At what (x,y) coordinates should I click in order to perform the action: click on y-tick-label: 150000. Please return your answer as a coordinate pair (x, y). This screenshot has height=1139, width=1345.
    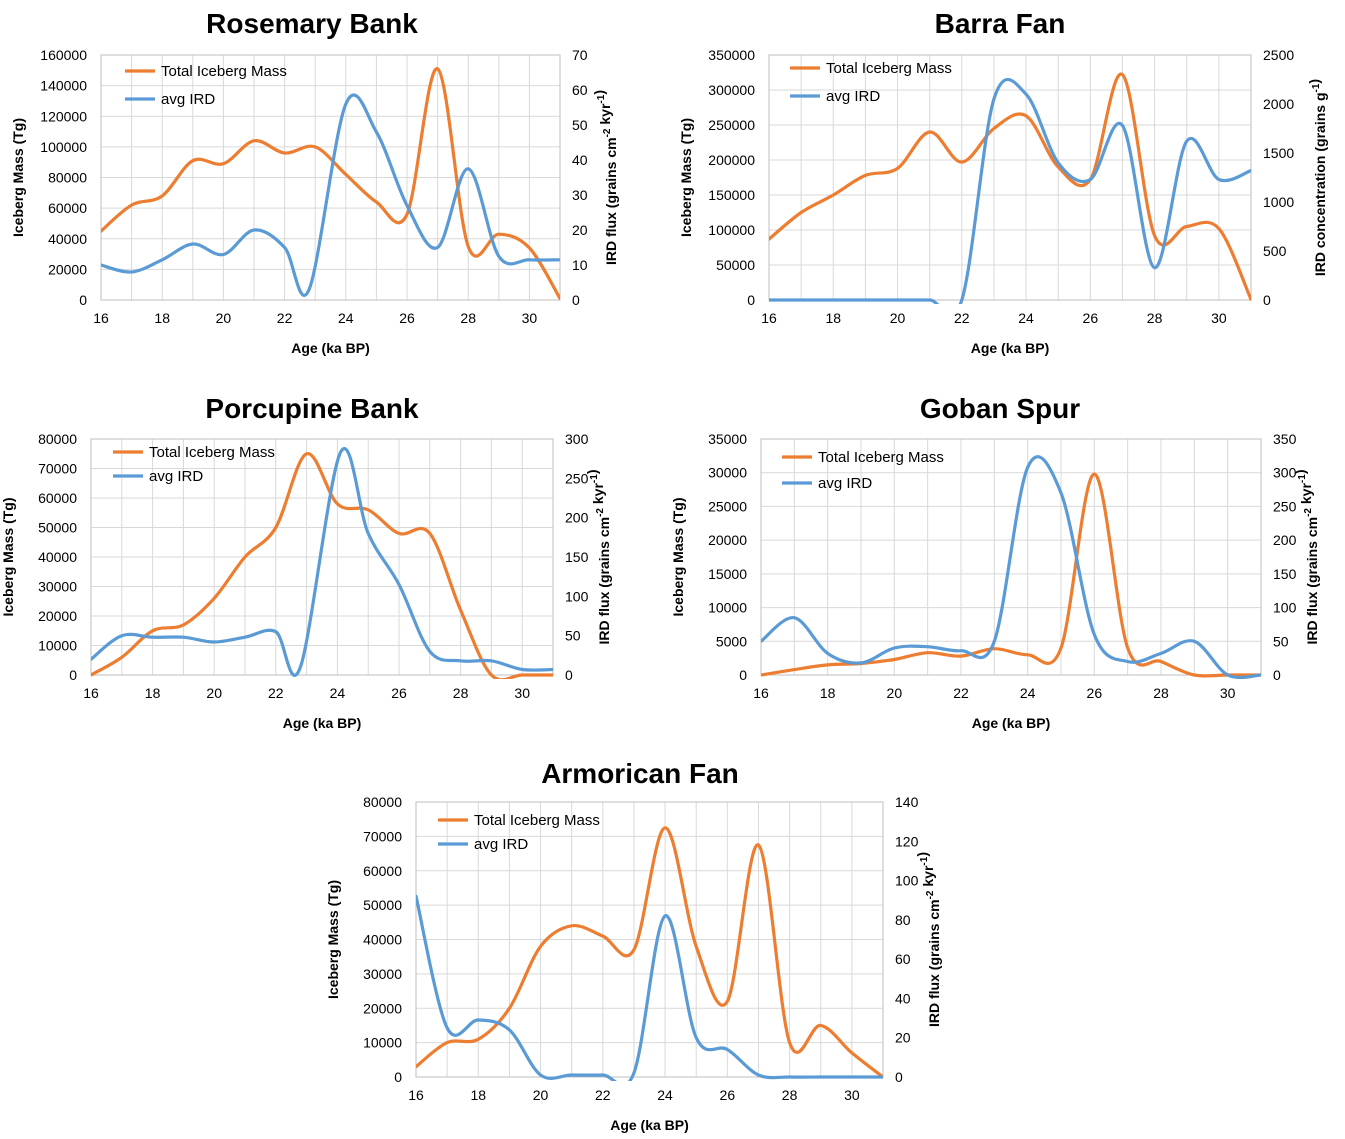
    Looking at the image, I should click on (731, 195).